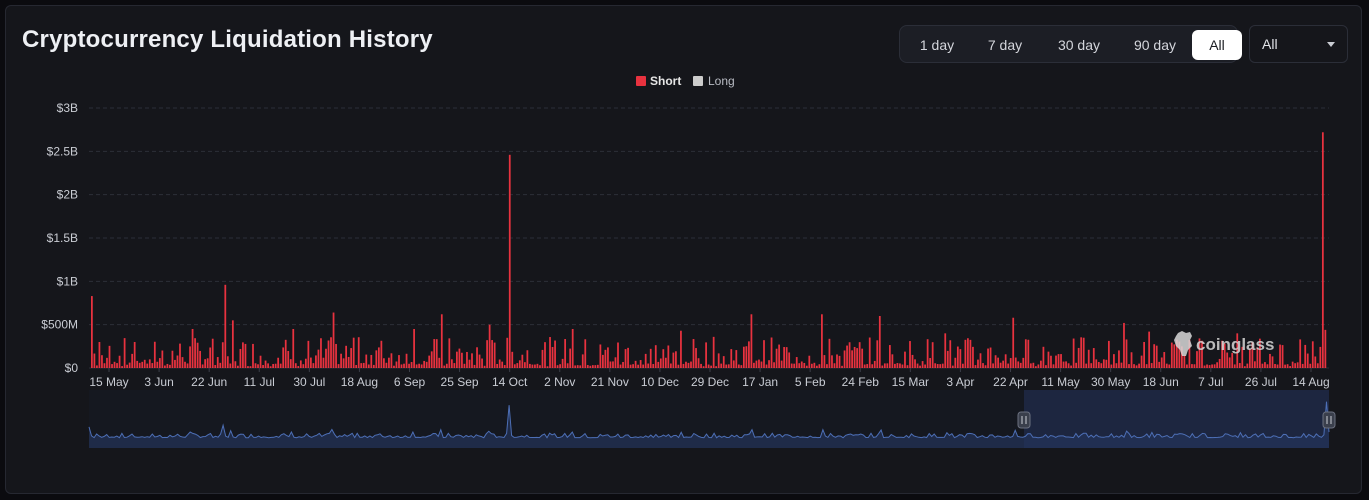 Image resolution: width=1369 pixels, height=500 pixels. I want to click on range-7-day-button: 7 day, so click(1005, 45).